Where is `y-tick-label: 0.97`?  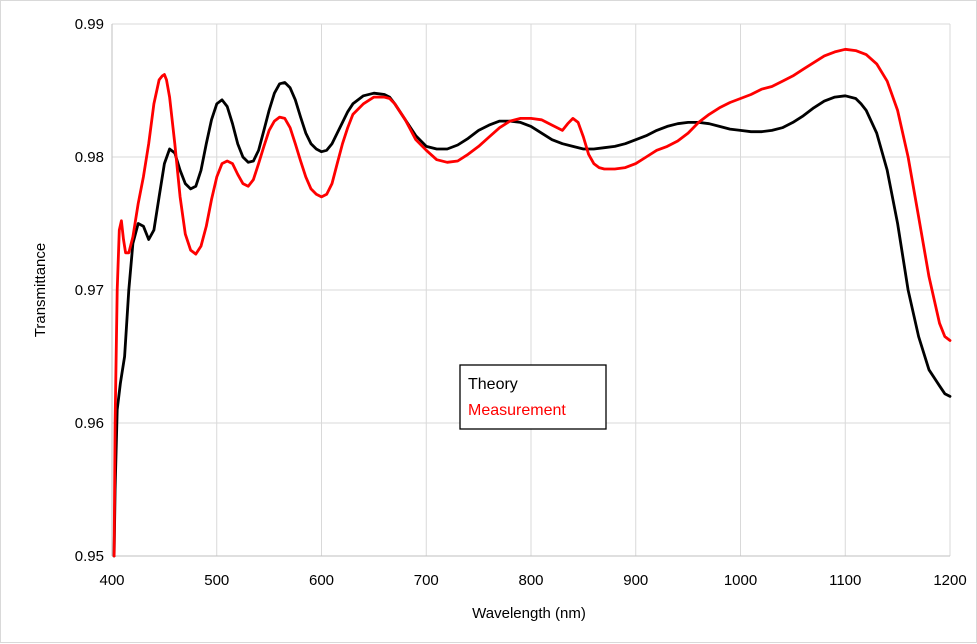 y-tick-label: 0.97 is located at coordinates (89, 290).